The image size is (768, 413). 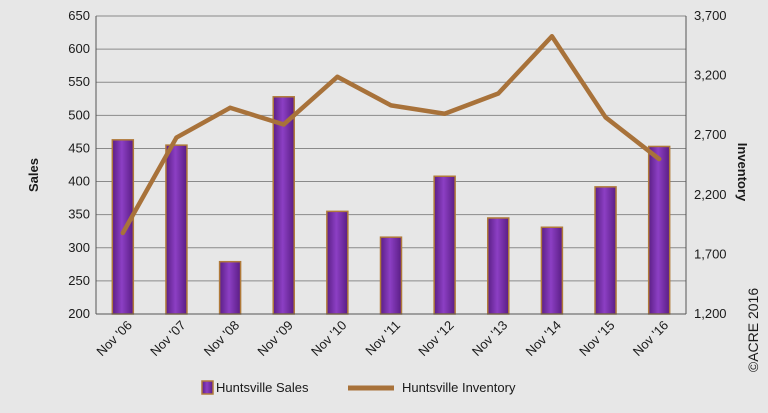 I want to click on x-tick-label: Nov '16, so click(x=650, y=338).